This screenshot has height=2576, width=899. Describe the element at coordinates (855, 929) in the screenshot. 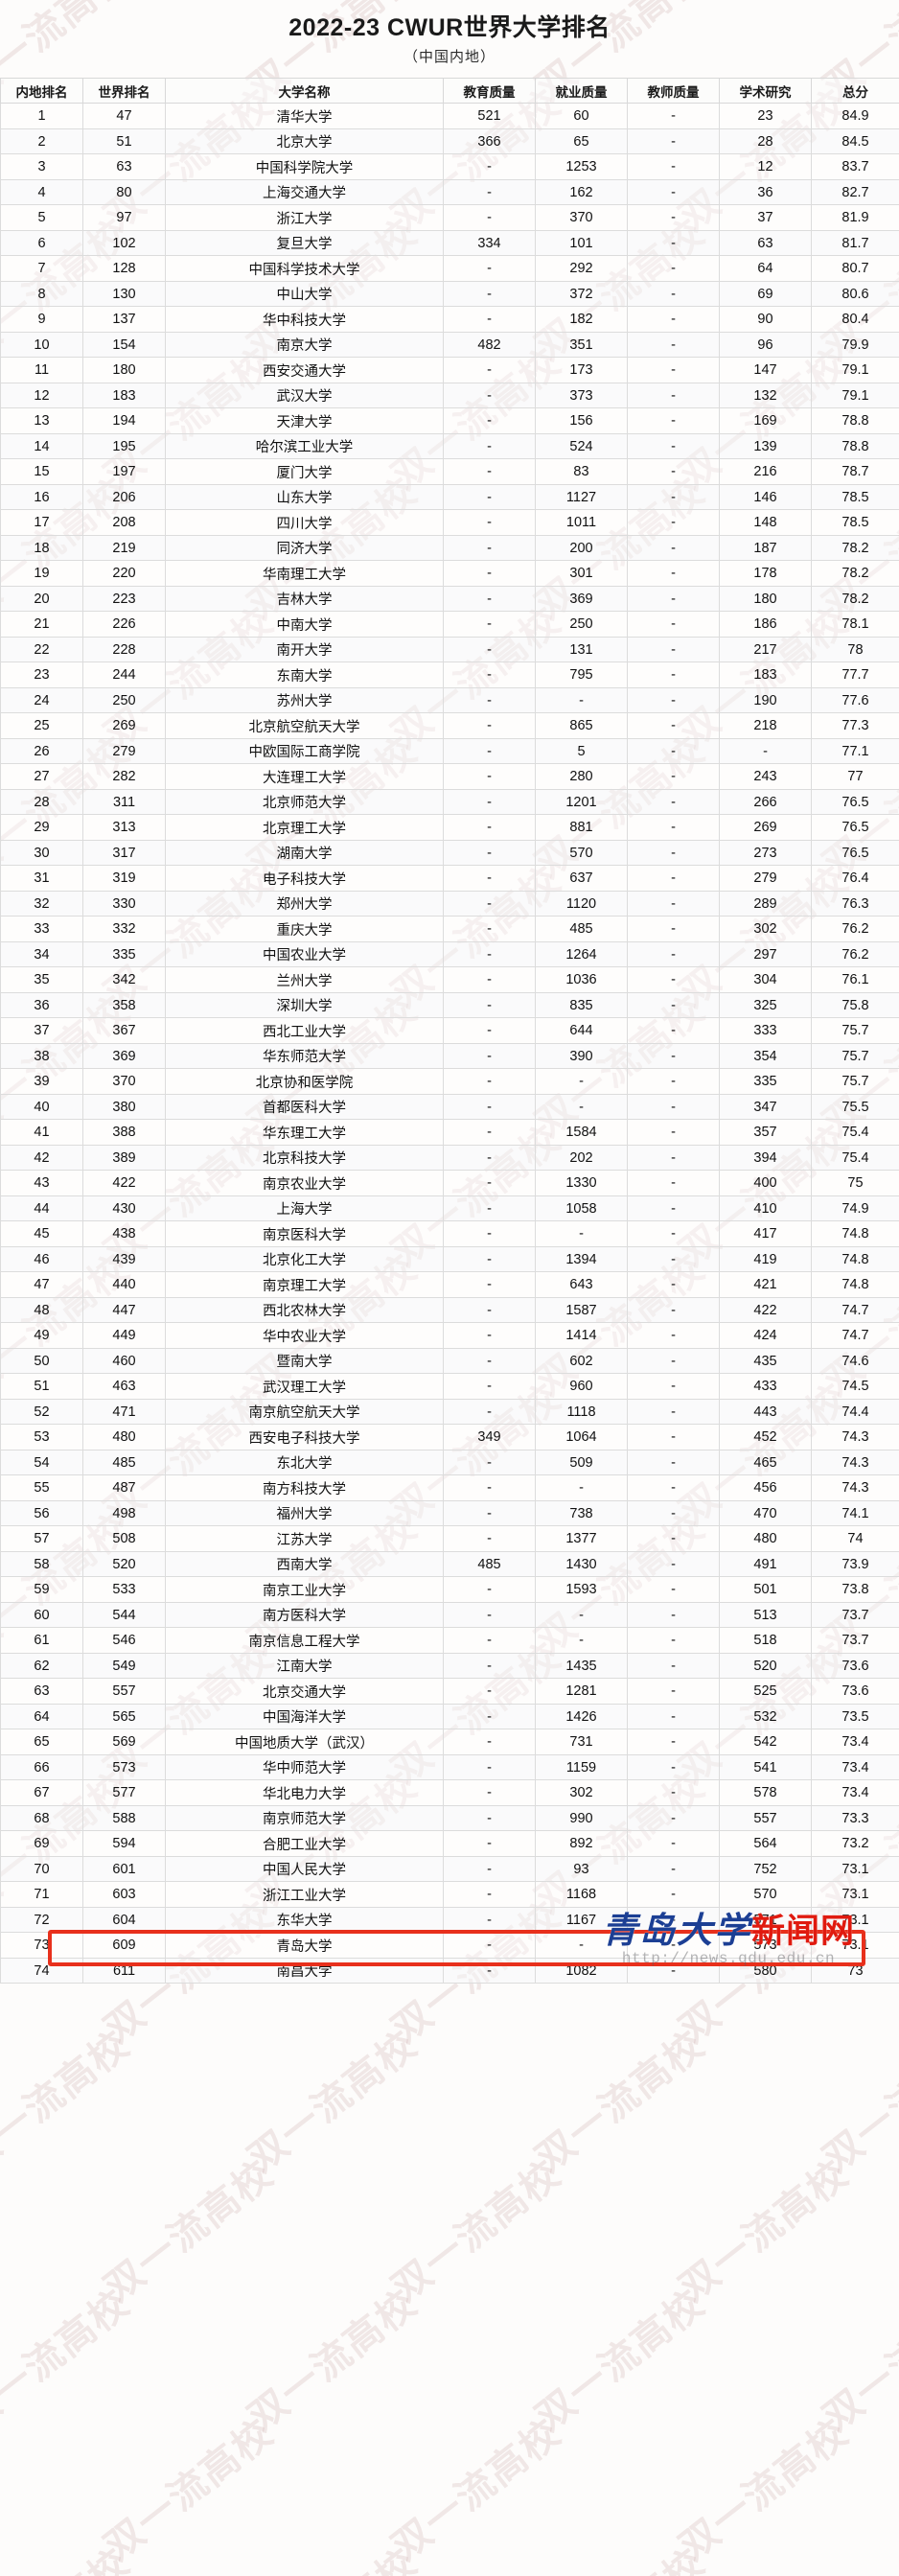

I see `cell-total-score: 76.2` at that location.